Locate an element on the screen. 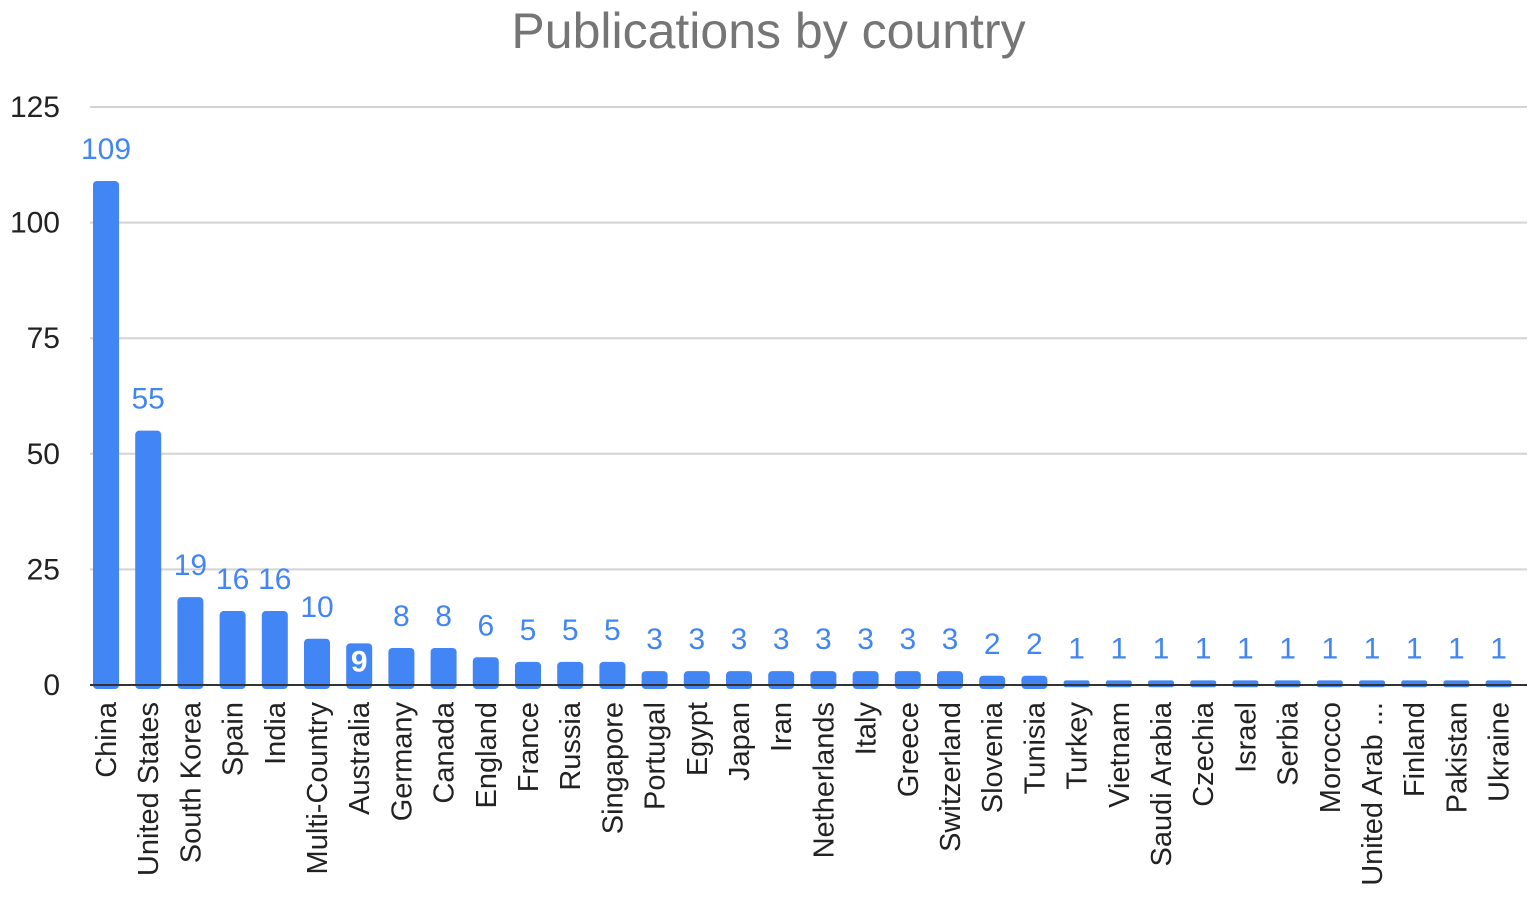 The width and height of the screenshot is (1537, 911). x-tick-label: Slovenia is located at coordinates (993, 757).